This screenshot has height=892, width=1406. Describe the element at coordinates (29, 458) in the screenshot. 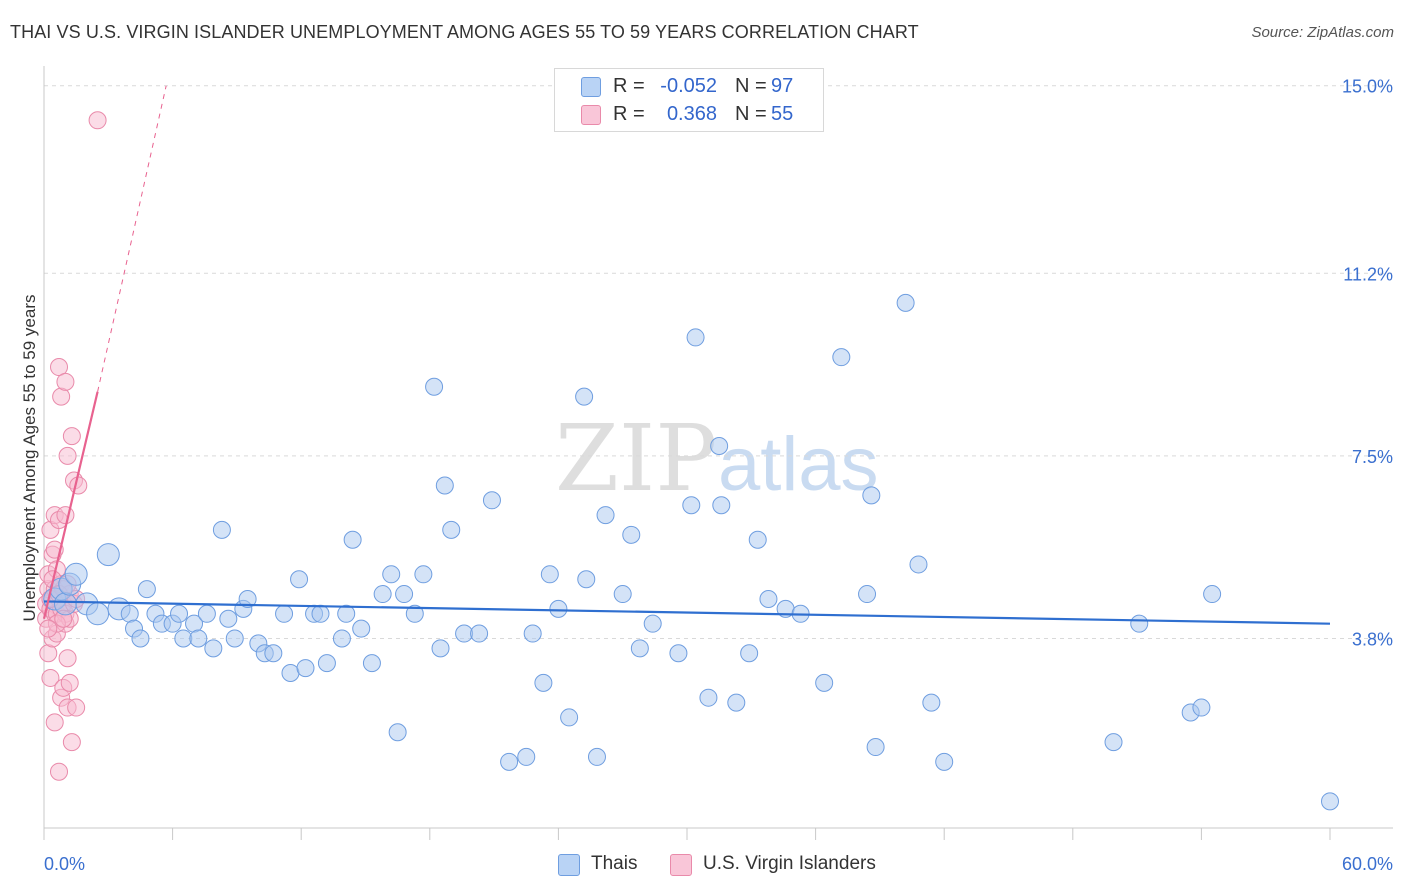

I see `y-axis-title: Unemployment Among Ages 55 to 59 years` at that location.